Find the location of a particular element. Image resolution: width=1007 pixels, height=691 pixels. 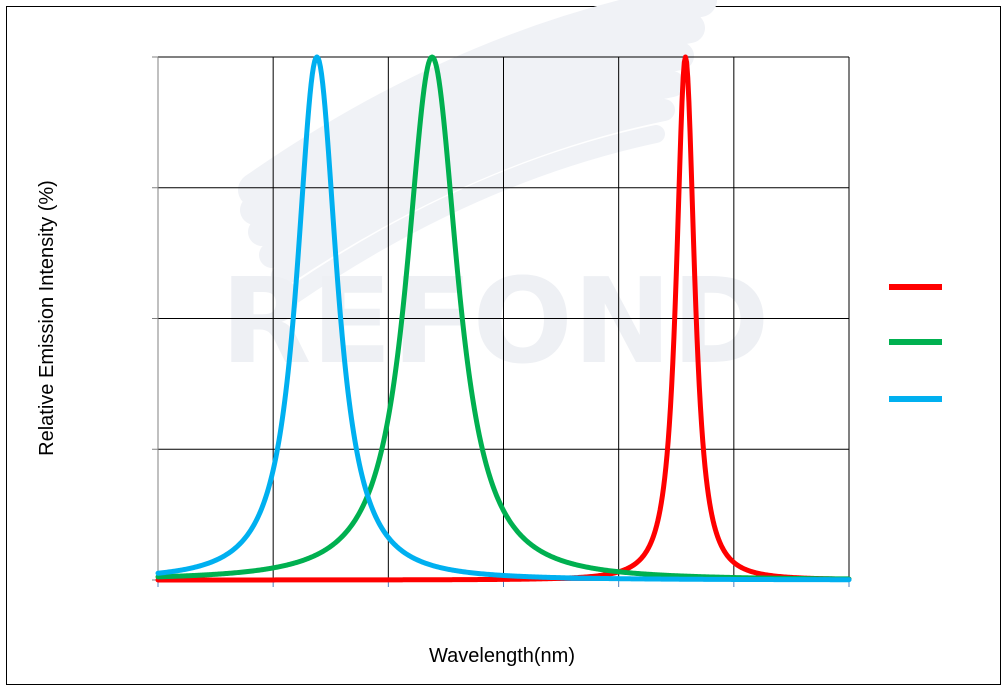

y-axis-title: Relative Emission Intensity (%) is located at coordinates (47, 318).